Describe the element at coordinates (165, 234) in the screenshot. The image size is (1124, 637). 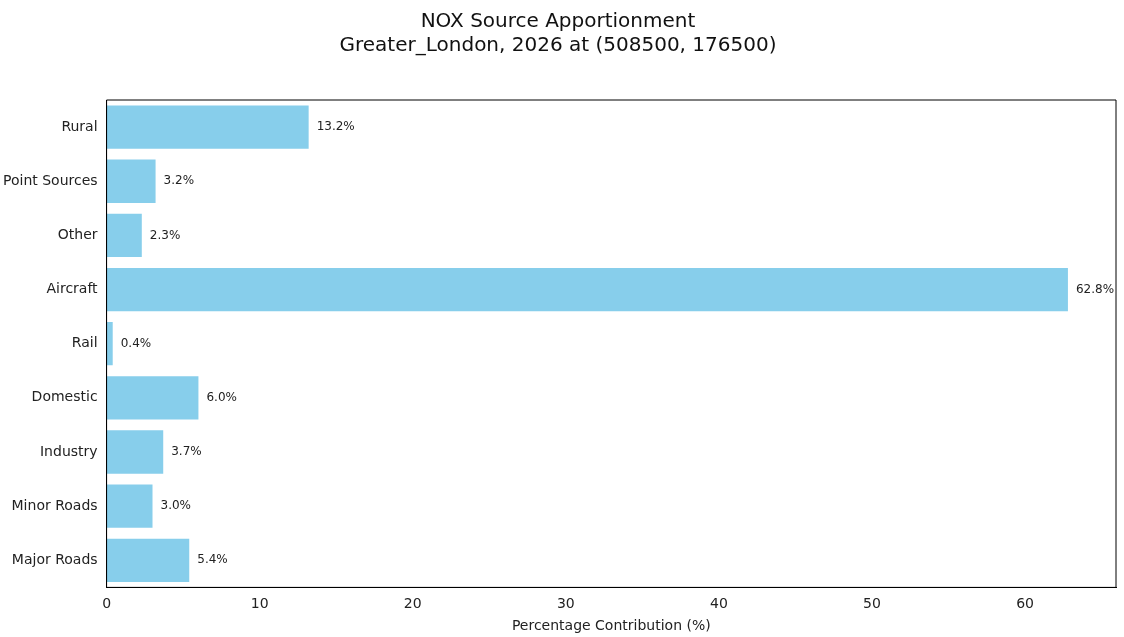
I see `data-label: 2.3%` at that location.